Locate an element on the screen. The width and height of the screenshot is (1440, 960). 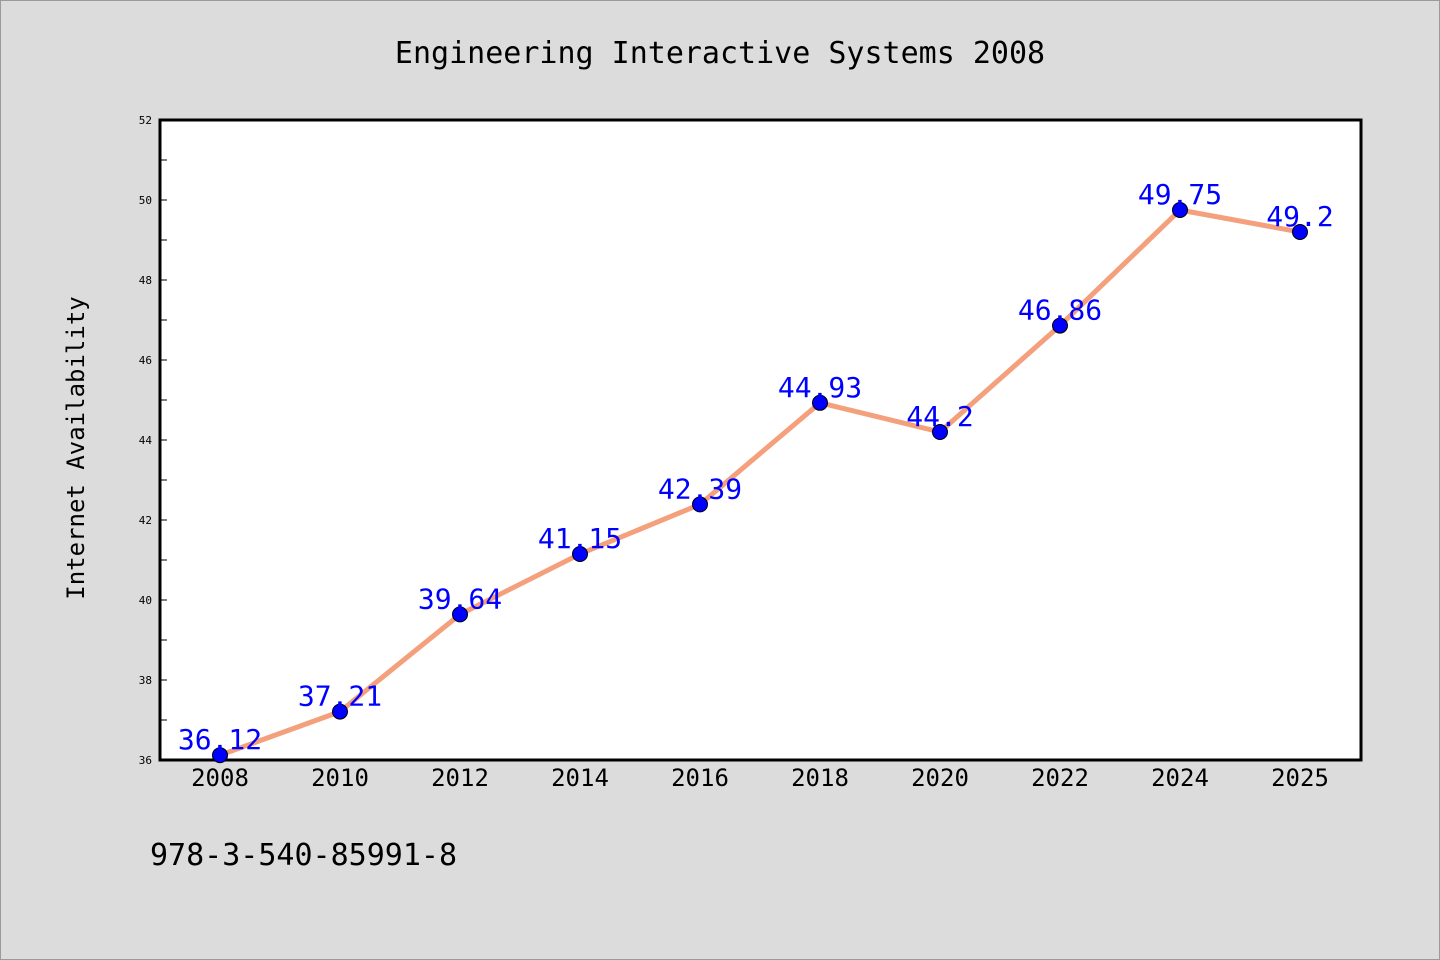
x-tick-label: 2022 is located at coordinates (1060, 778).